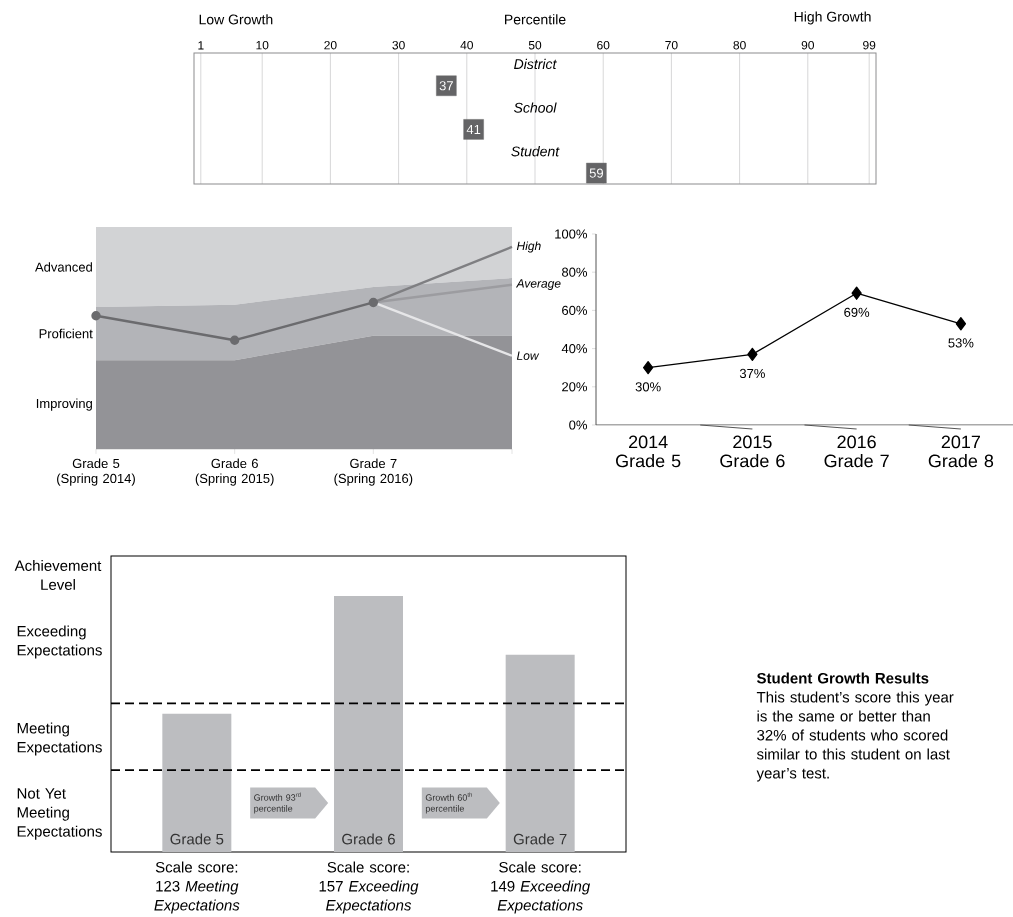 This screenshot has width=1013, height=917. What do you see at coordinates (197, 839) in the screenshot?
I see `x-tick-label: Grade 5` at bounding box center [197, 839].